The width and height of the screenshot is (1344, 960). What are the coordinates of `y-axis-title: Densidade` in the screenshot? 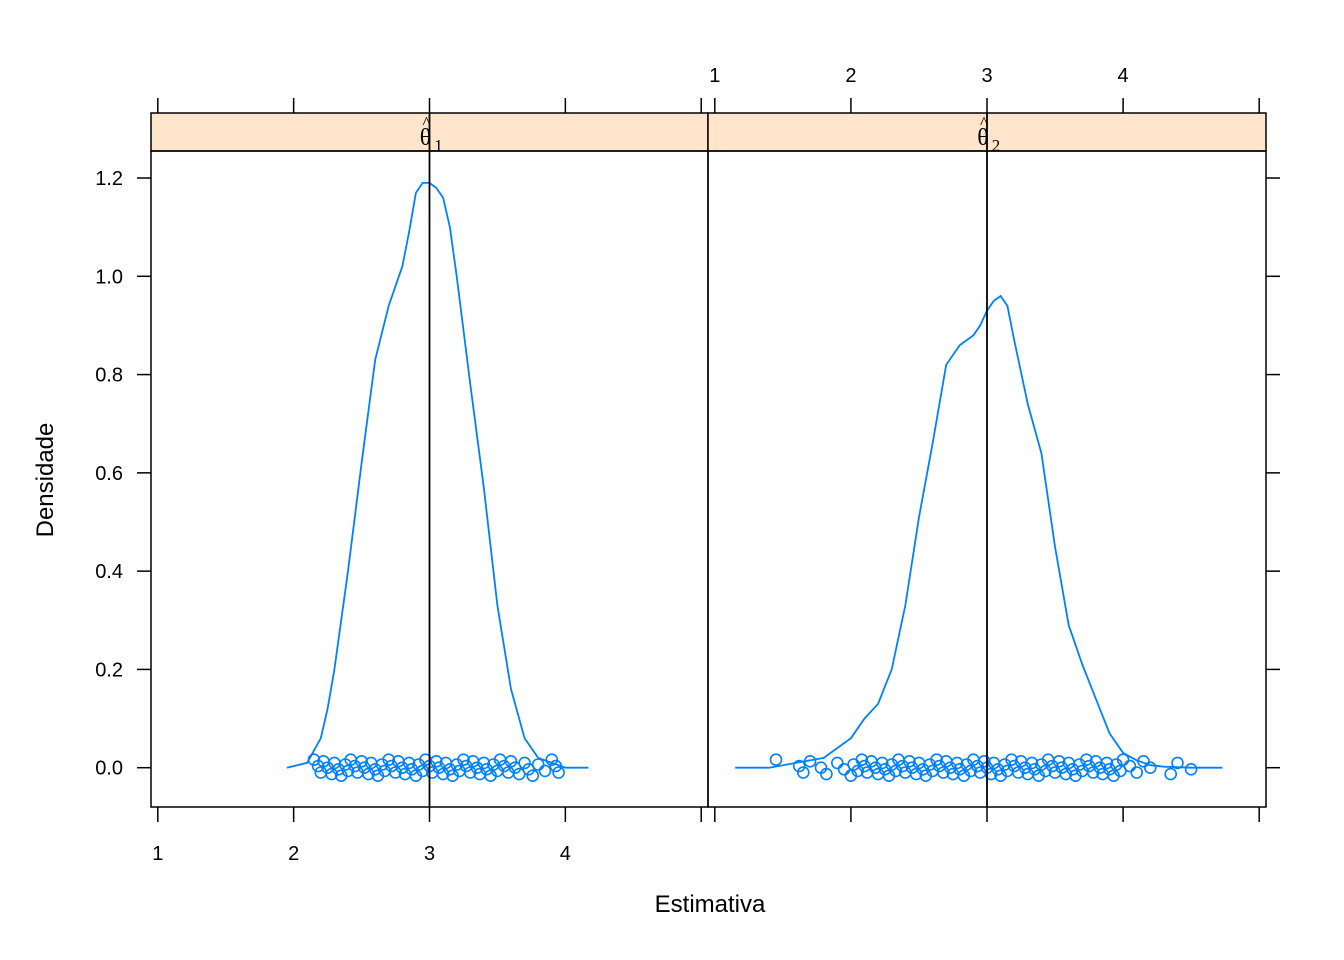 It's located at (45, 480).